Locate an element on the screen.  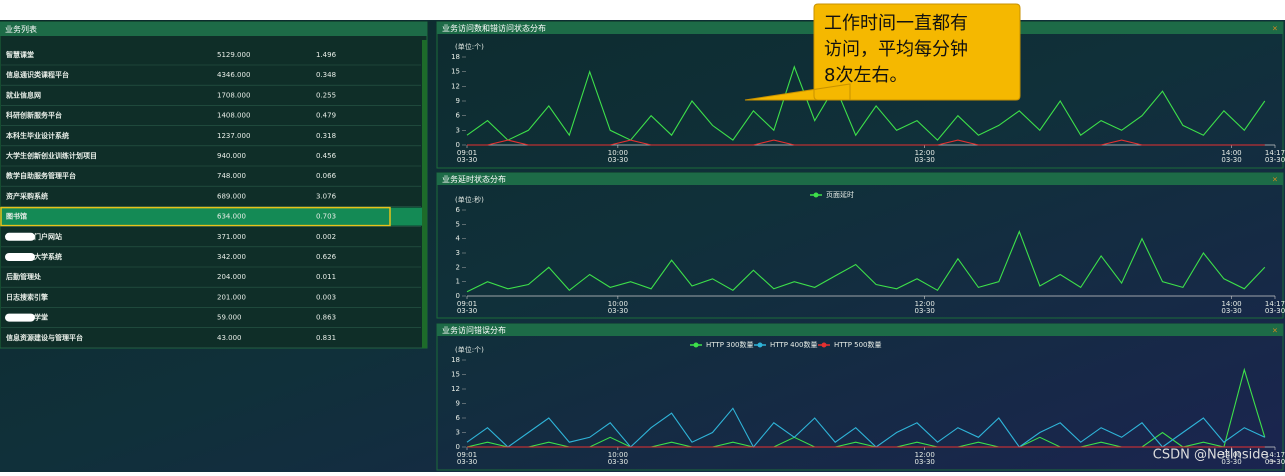
callout-text: 工作时间一直都有 is located at coordinates (896, 23).